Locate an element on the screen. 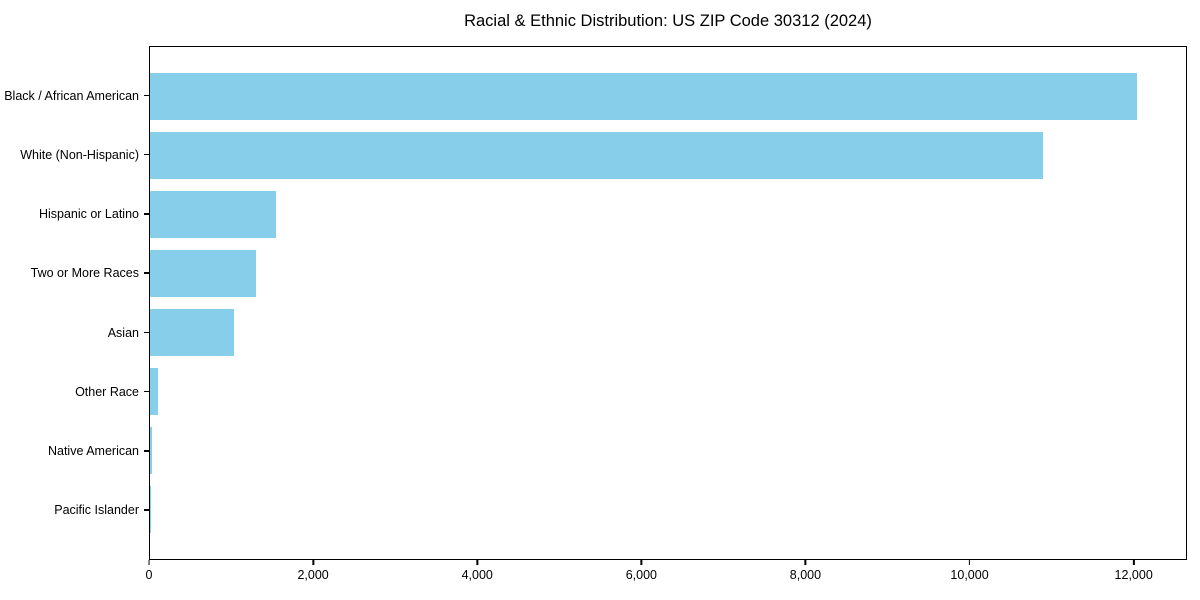 The width and height of the screenshot is (1200, 600). x-tick: 2,000 is located at coordinates (313, 571).